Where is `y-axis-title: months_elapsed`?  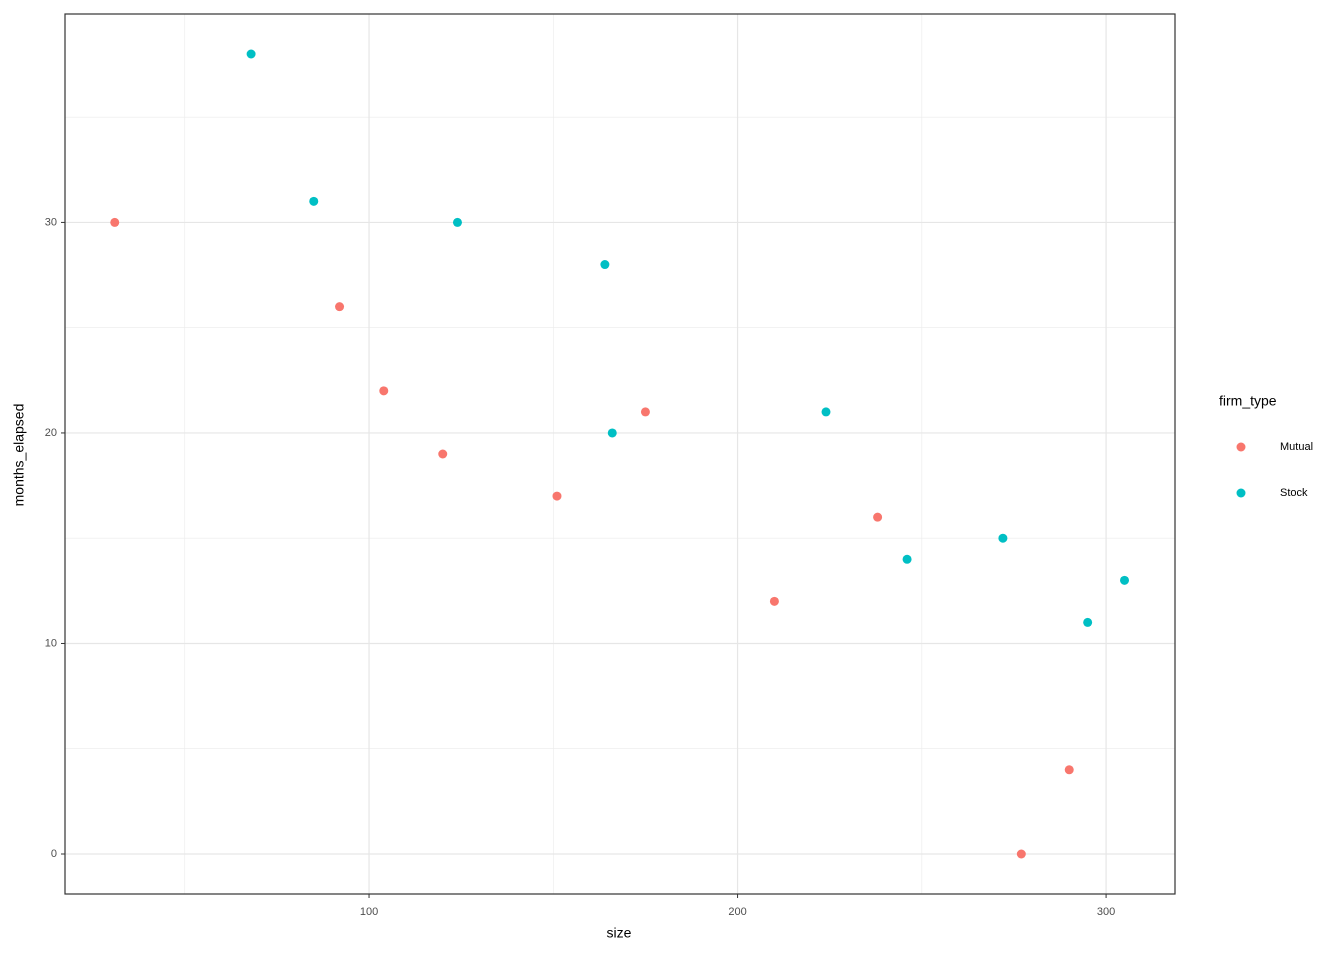 y-axis-title: months_elapsed is located at coordinates (19, 455).